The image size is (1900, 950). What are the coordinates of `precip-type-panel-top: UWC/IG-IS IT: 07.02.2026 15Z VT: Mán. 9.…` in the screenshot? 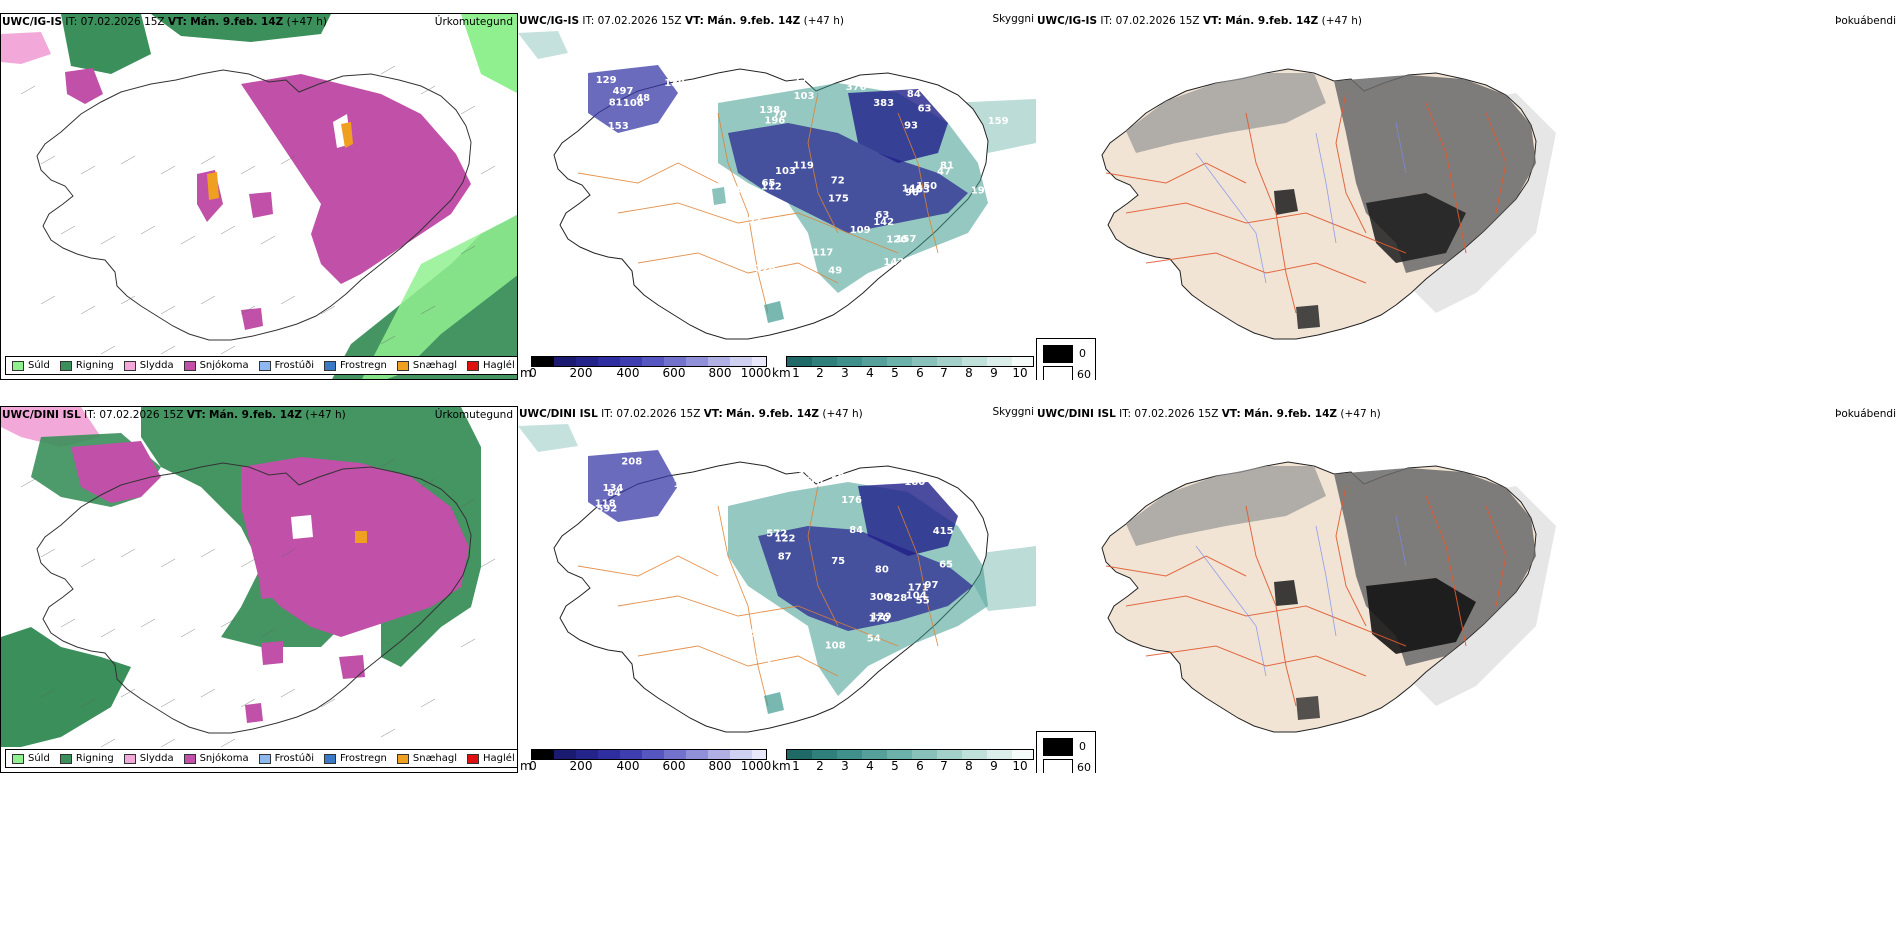 It's located at (259, 196).